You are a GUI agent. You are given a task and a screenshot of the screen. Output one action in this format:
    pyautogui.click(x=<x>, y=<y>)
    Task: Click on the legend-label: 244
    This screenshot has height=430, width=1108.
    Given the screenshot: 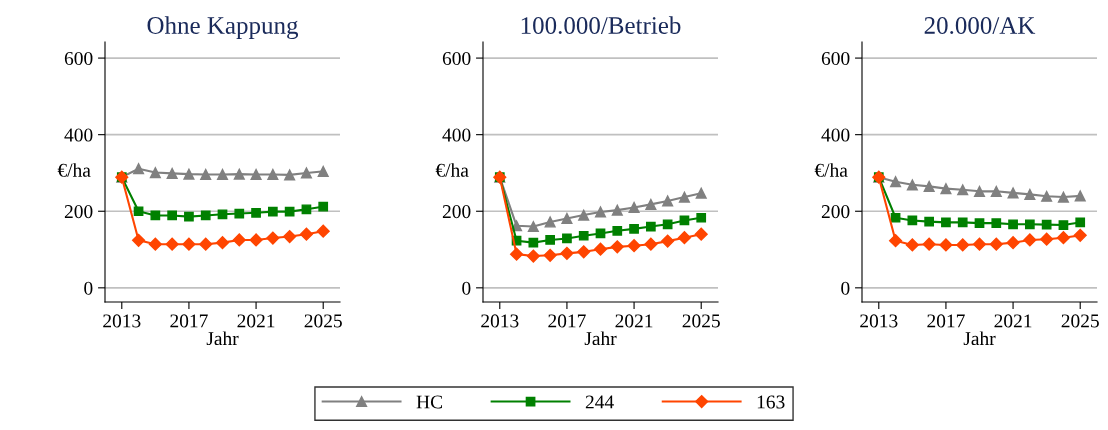 What is the action you would take?
    pyautogui.click(x=599, y=402)
    